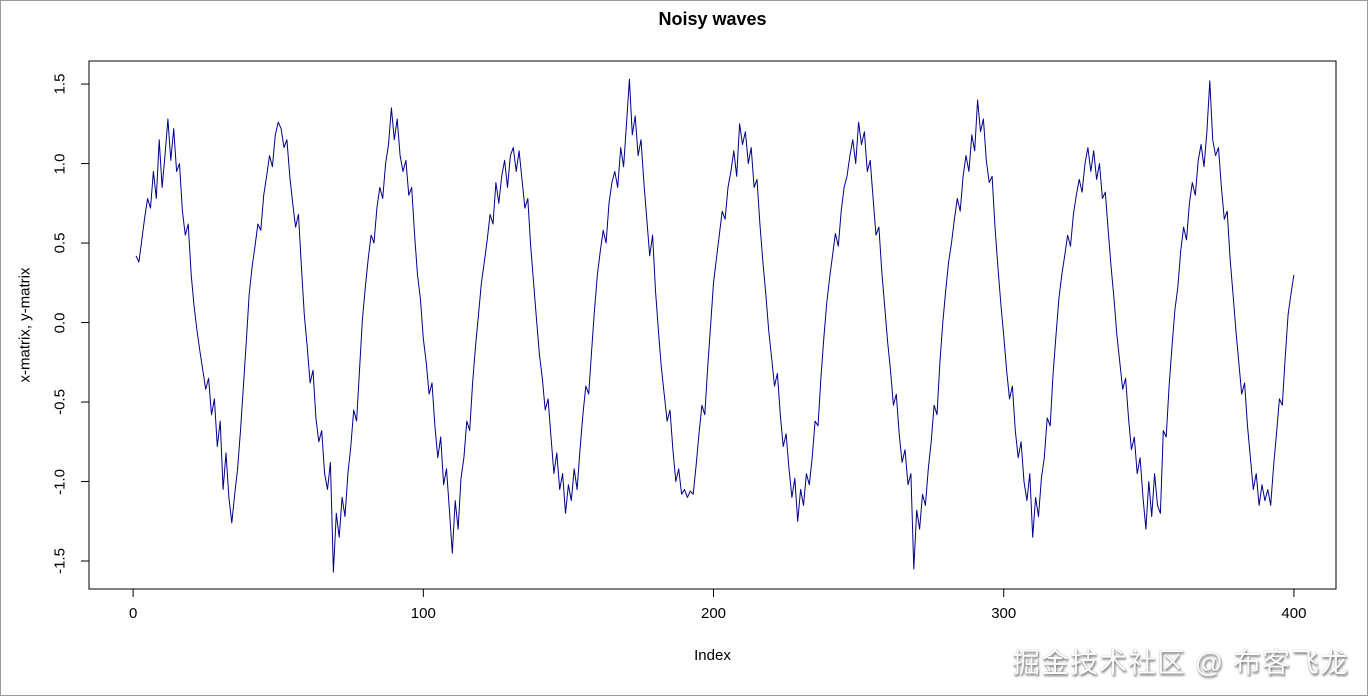 This screenshot has height=696, width=1368. I want to click on y-tick-label: 1.0, so click(60, 163).